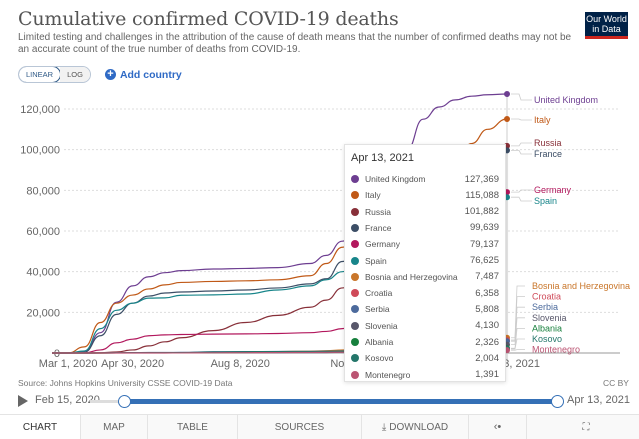  I want to click on tab-download: ⤓ DOWNLOAD, so click(414, 427).